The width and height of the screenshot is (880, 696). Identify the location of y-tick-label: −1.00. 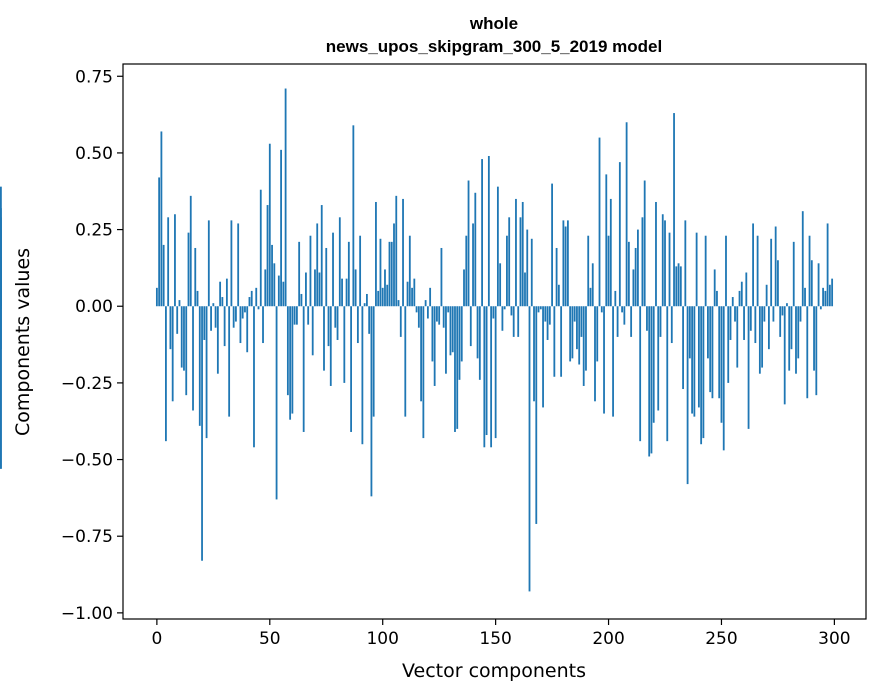
(87, 614).